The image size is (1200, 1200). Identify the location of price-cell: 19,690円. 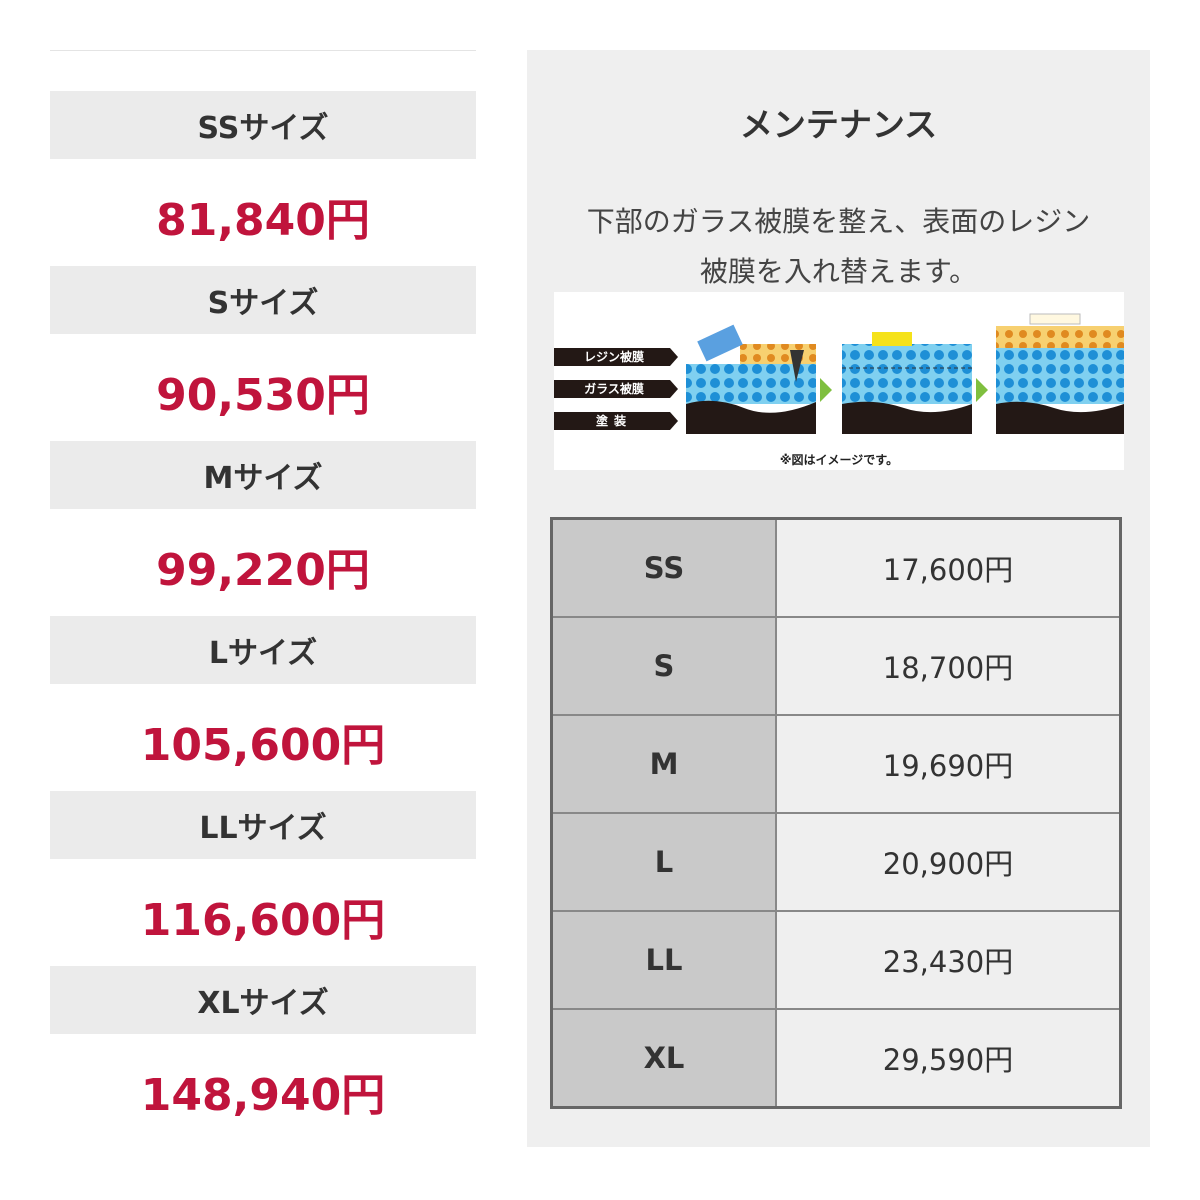
(948, 764).